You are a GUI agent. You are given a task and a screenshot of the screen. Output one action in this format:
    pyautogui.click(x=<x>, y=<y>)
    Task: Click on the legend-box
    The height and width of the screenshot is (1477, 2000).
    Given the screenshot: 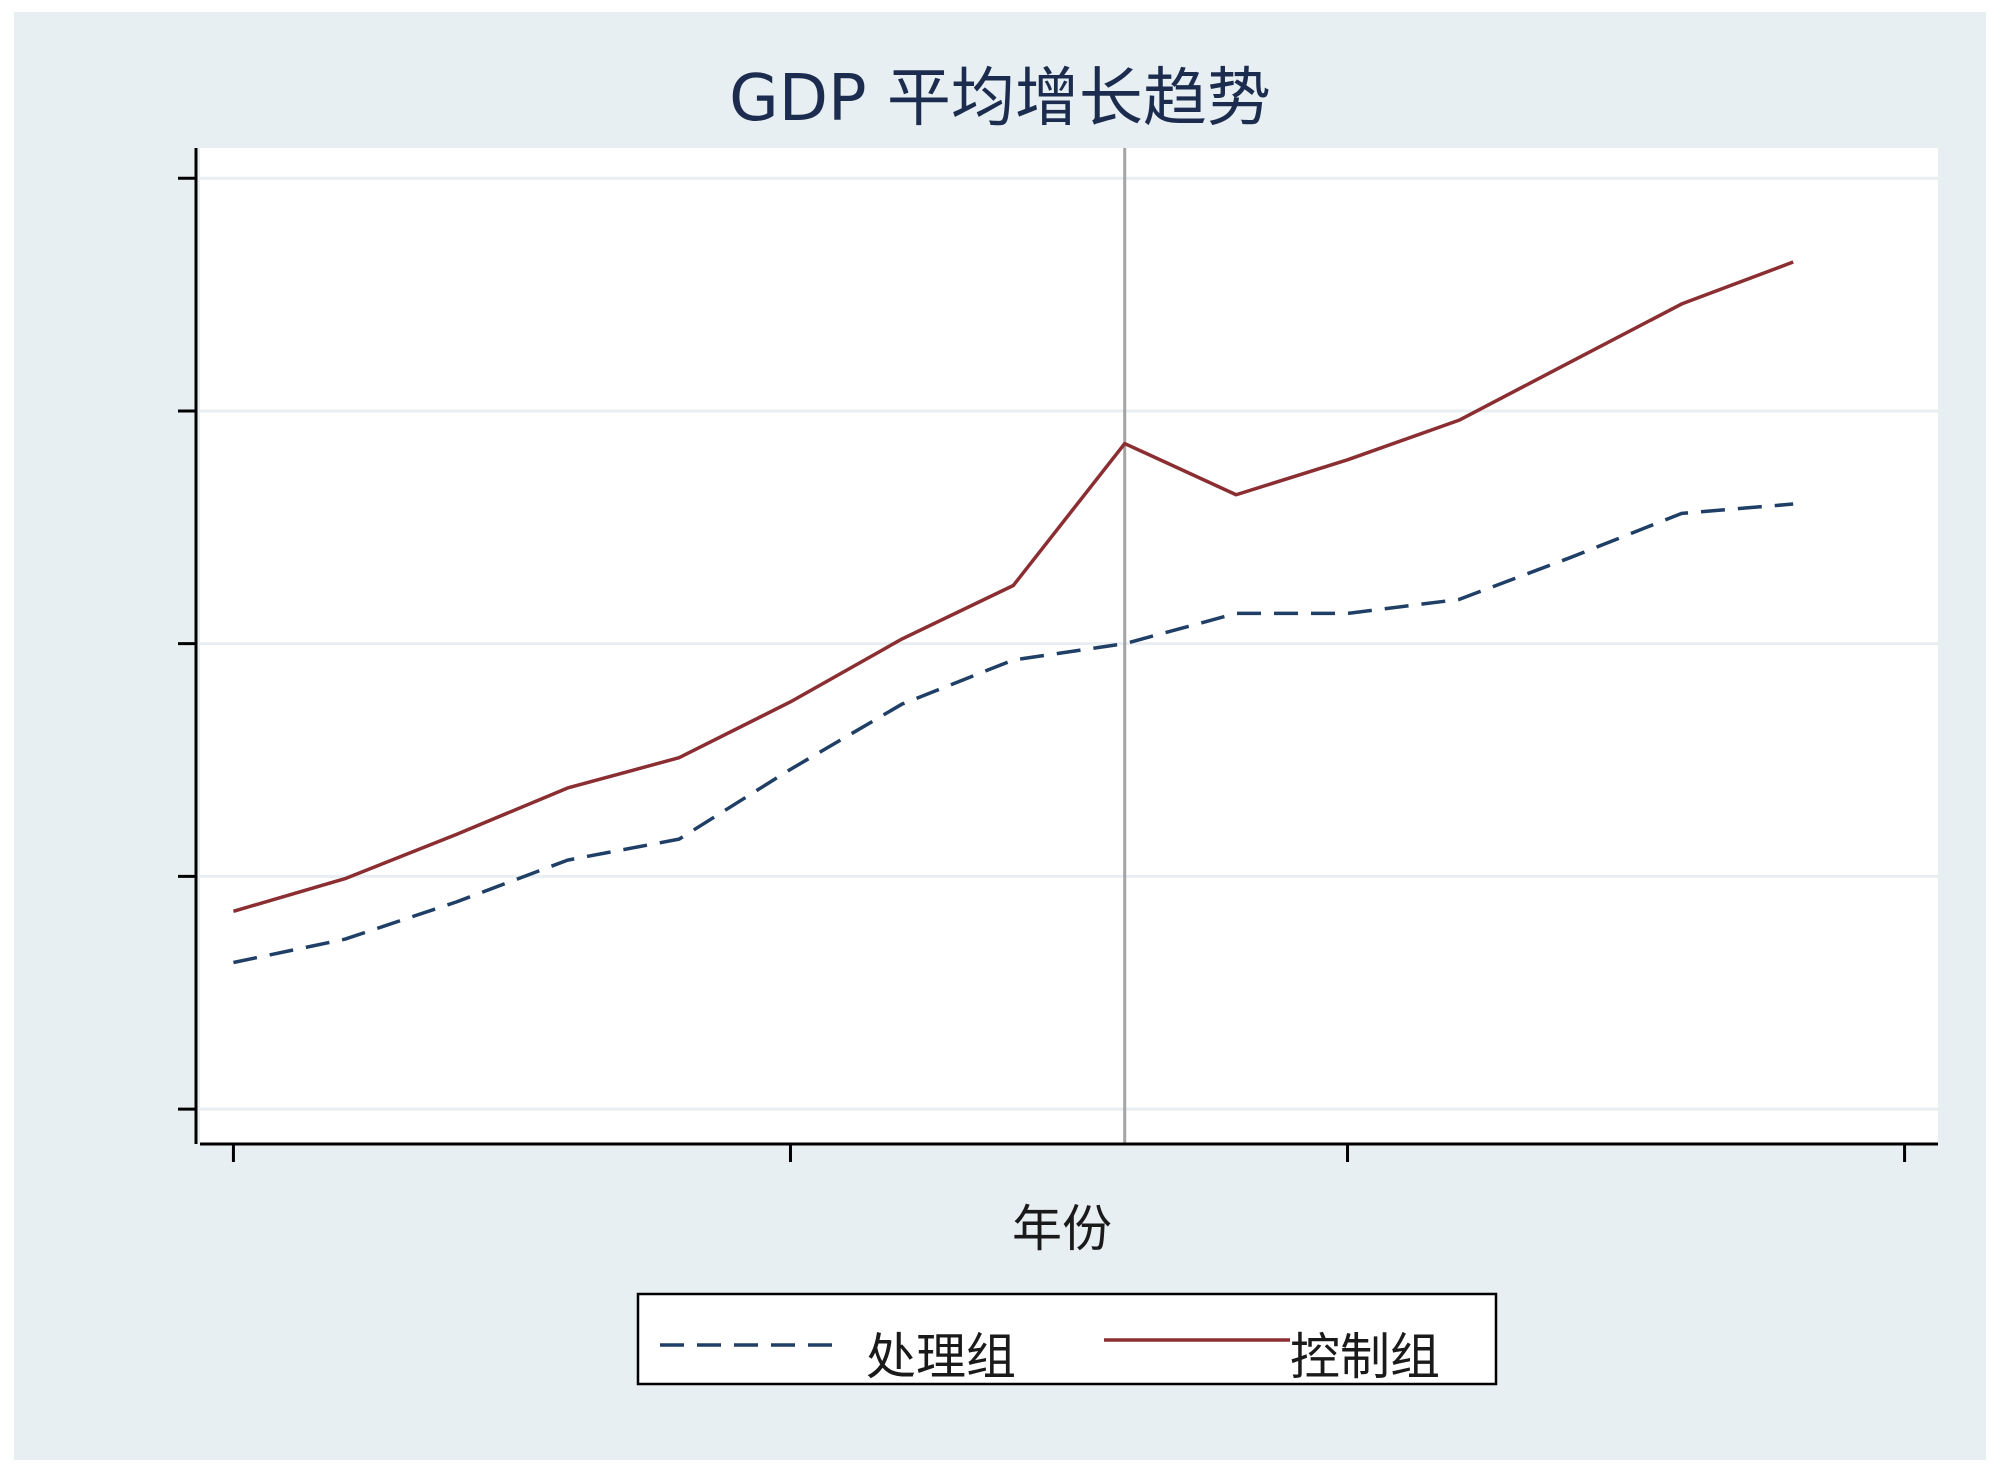 What is the action you would take?
    pyautogui.click(x=1067, y=1339)
    